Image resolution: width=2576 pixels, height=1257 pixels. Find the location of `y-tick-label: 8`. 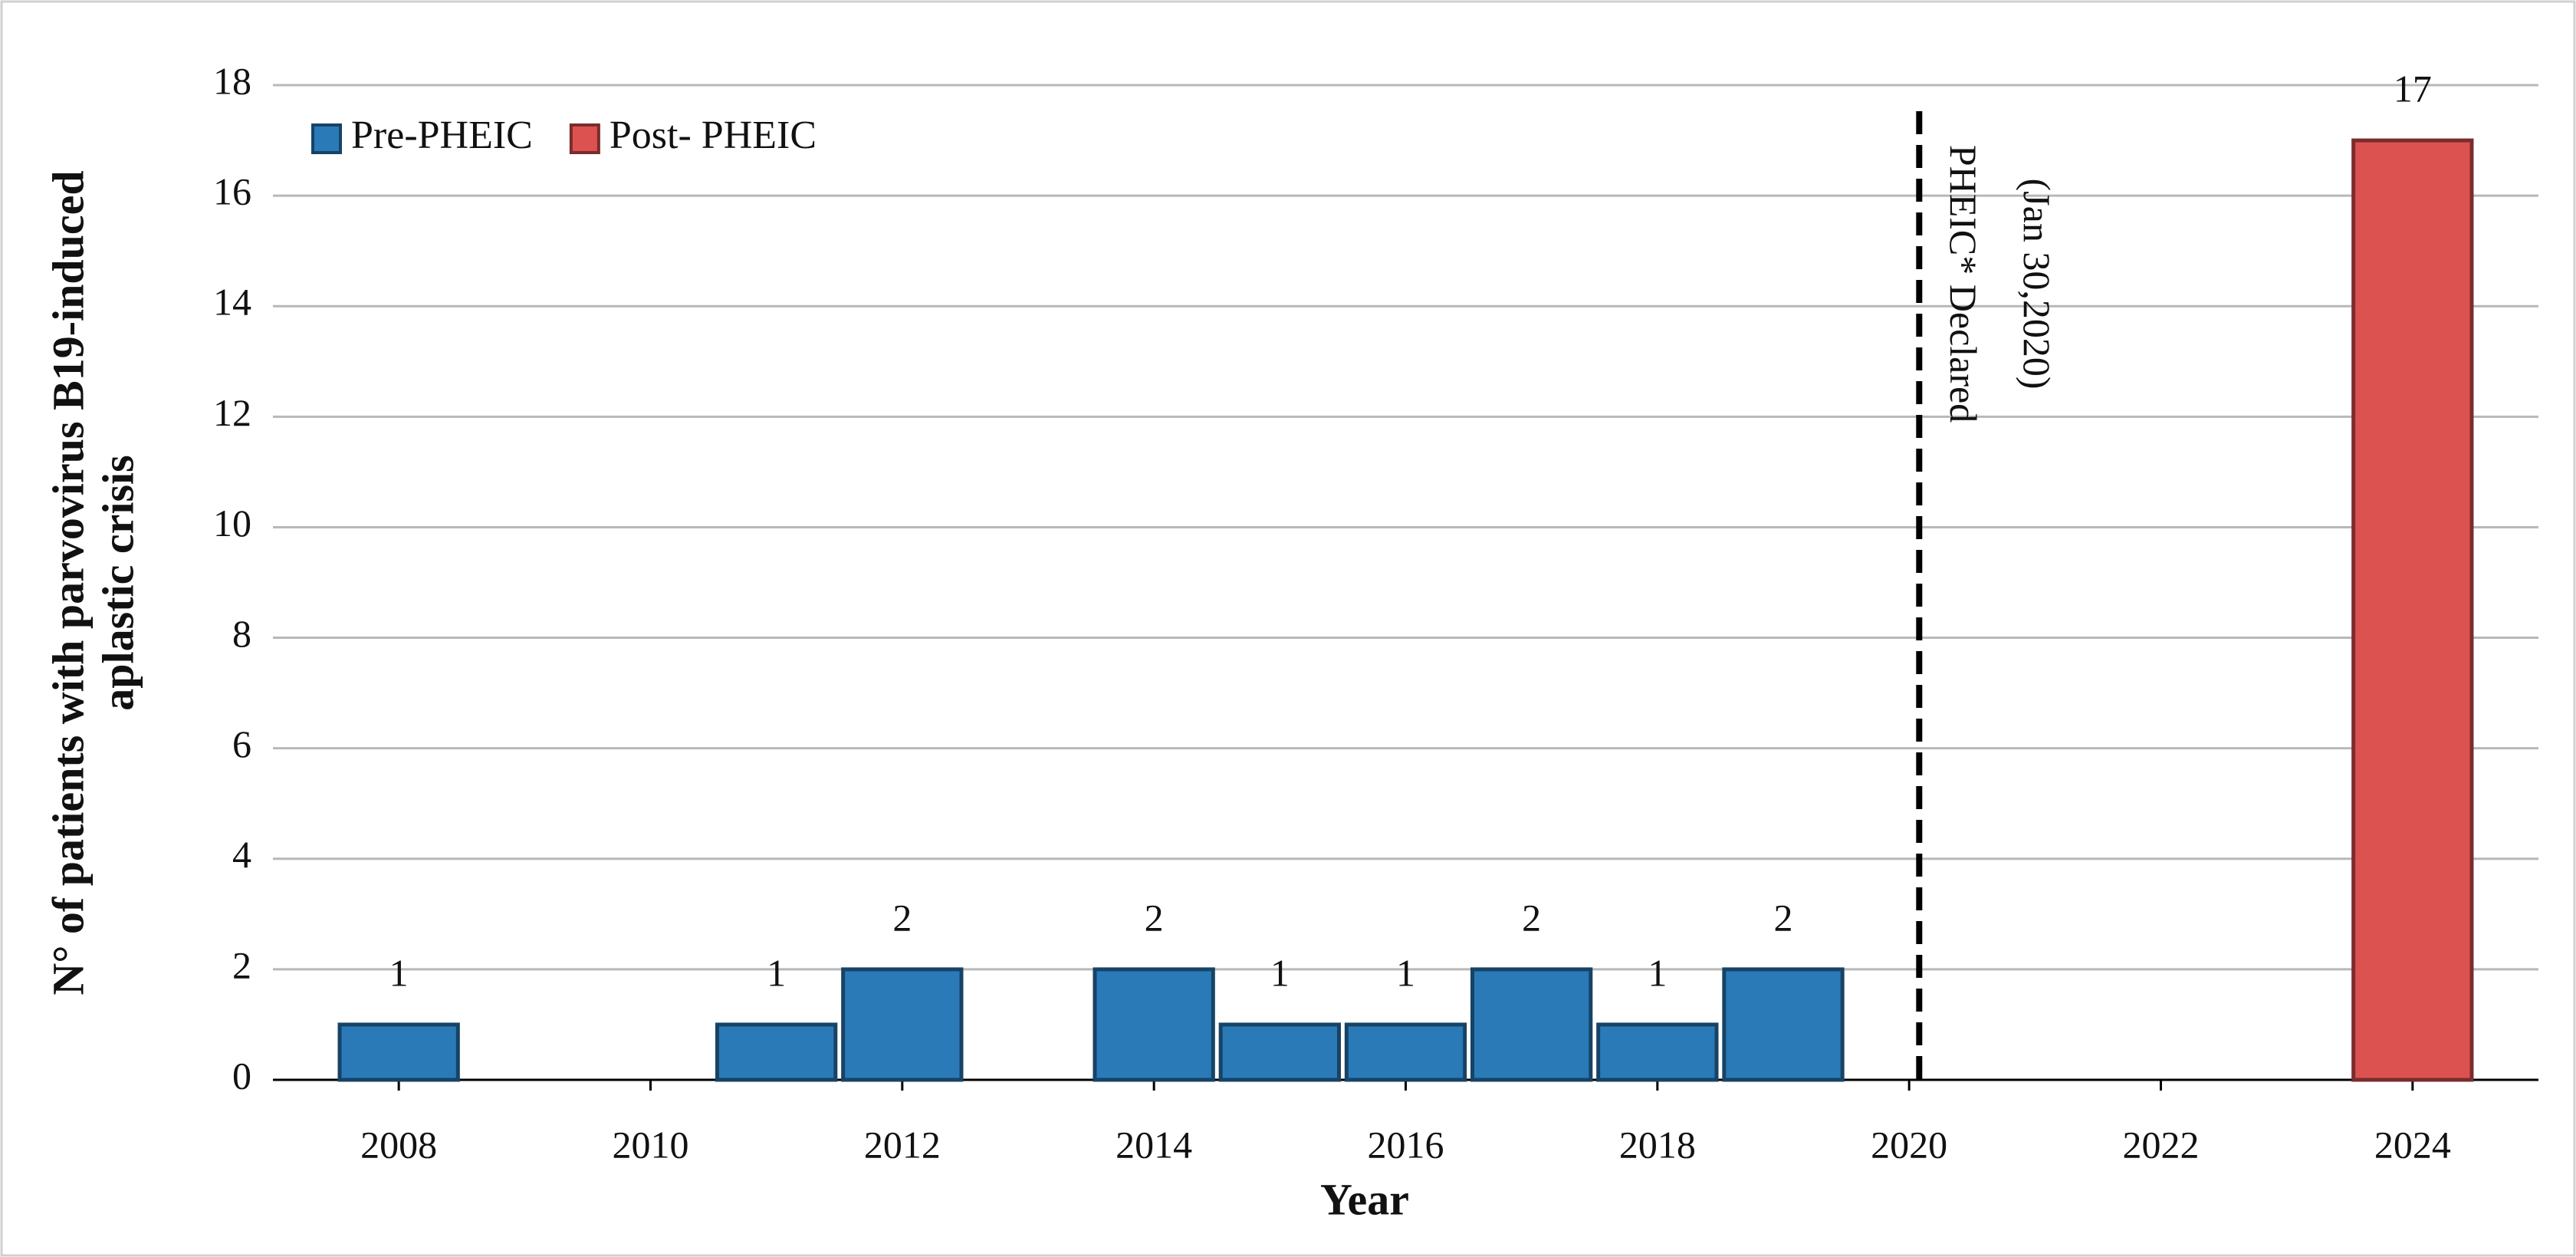

y-tick-label: 8 is located at coordinates (242, 633).